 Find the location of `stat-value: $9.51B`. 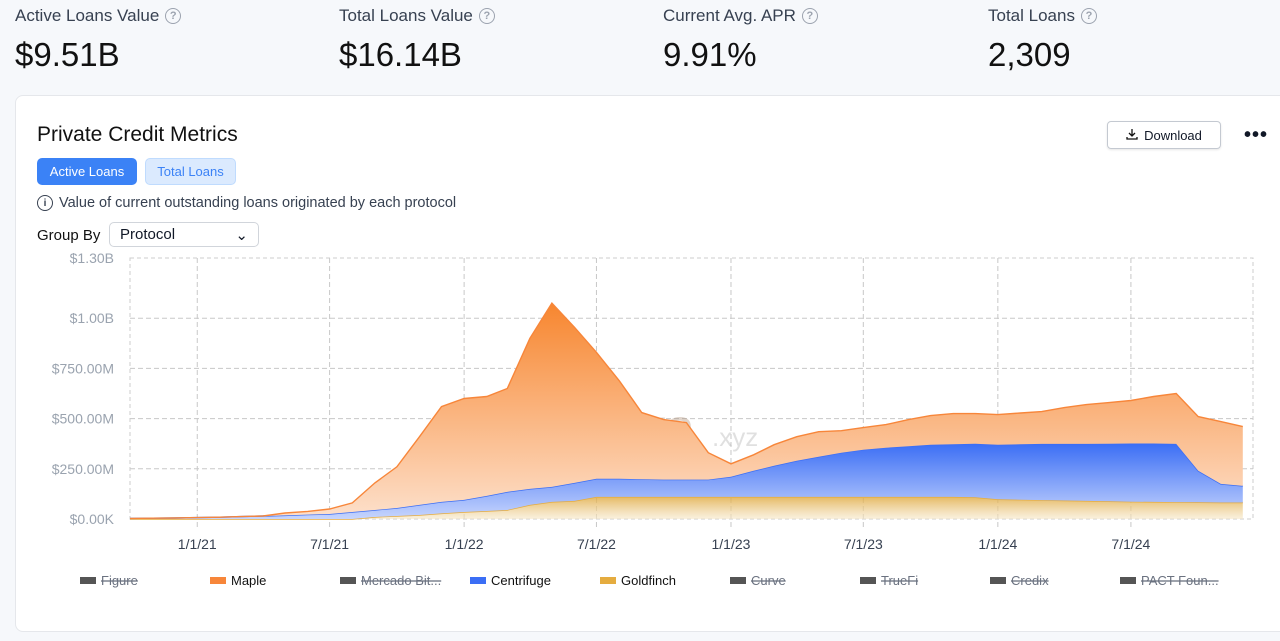

stat-value: $9.51B is located at coordinates (67, 54).